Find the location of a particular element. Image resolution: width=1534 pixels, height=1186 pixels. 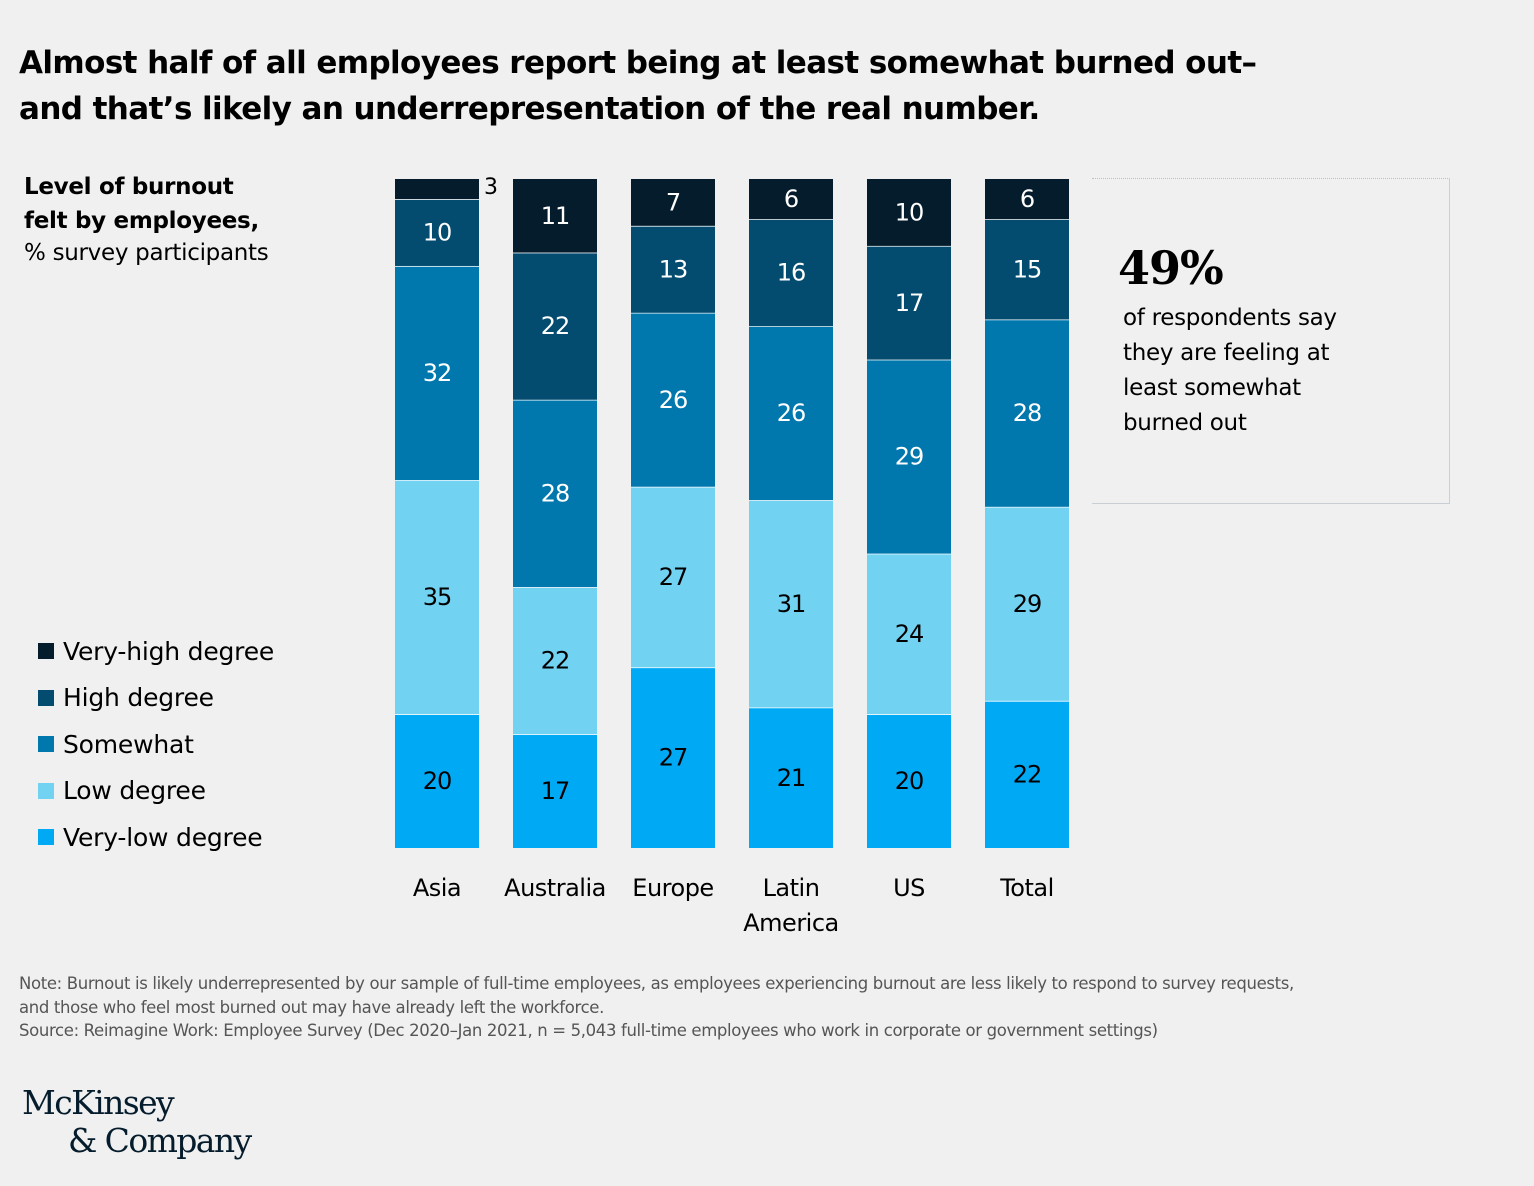

bar-segment-total-low-degree is located at coordinates (1027, 603).